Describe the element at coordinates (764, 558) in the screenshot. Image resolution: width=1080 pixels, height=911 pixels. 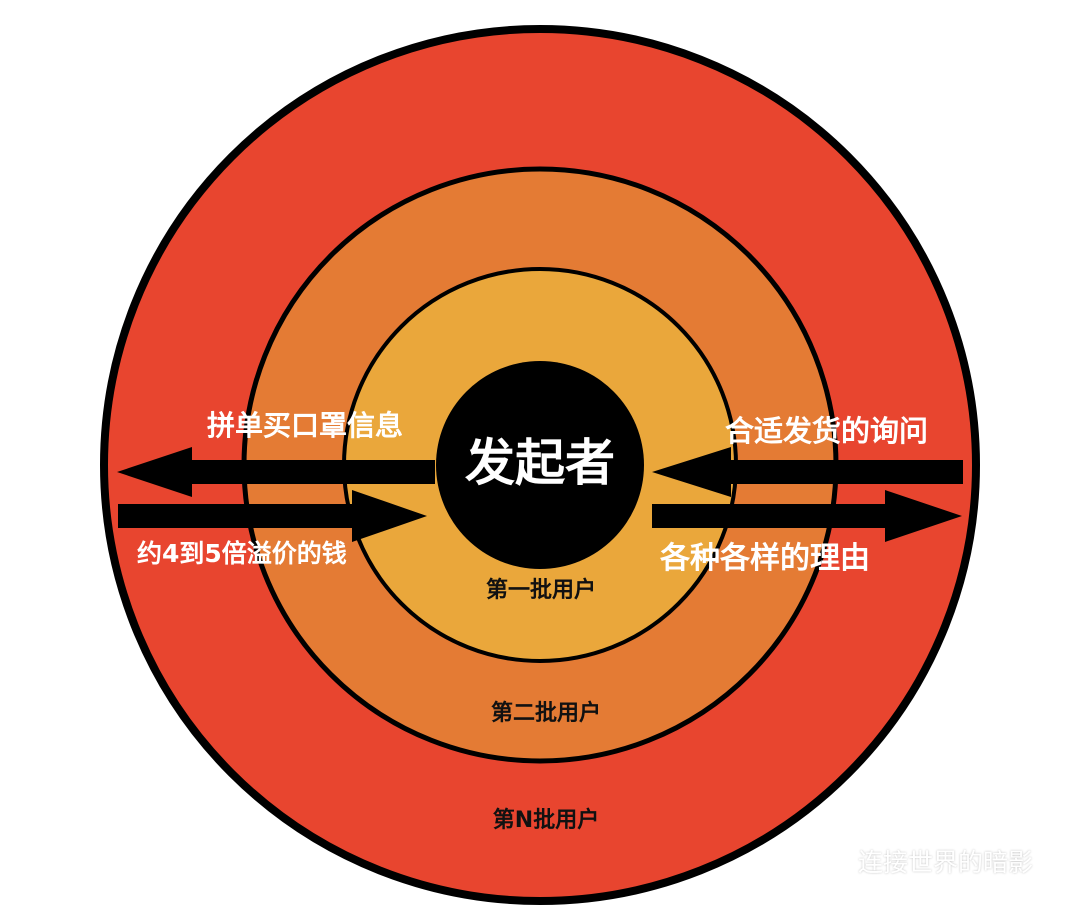
I see `right-bottom-flow-label: 各种各样的理由` at that location.